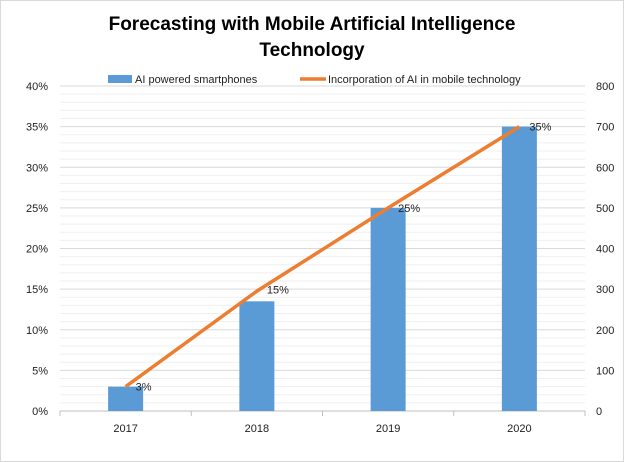 The width and height of the screenshot is (624, 462). What do you see at coordinates (37, 290) in the screenshot?
I see `y-left-tick-label: 15%` at bounding box center [37, 290].